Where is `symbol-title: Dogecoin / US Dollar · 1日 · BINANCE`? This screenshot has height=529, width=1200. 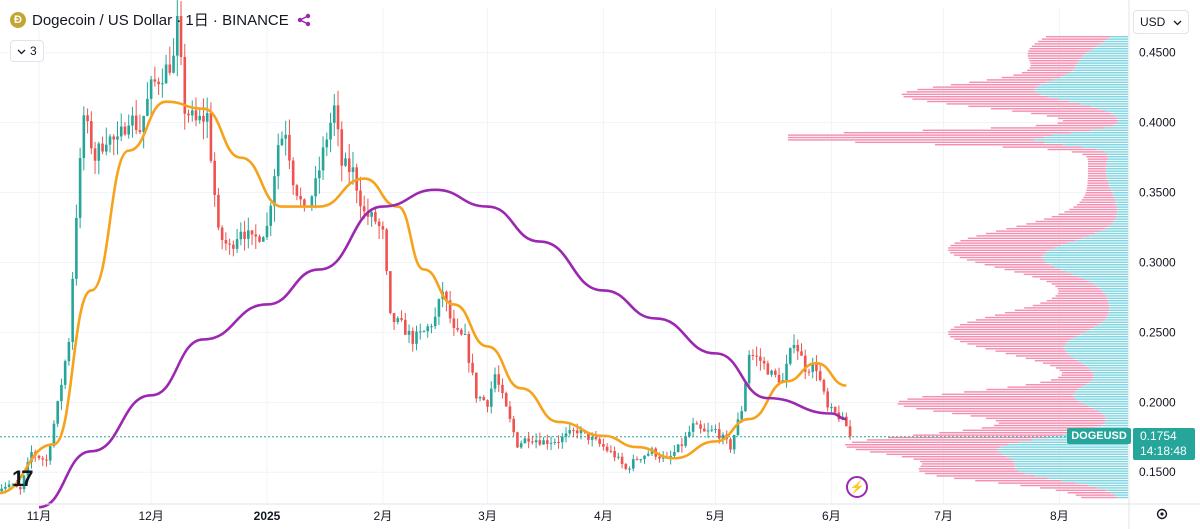
symbol-title: Dogecoin / US Dollar · 1日 · BINANCE is located at coordinates (160, 20).